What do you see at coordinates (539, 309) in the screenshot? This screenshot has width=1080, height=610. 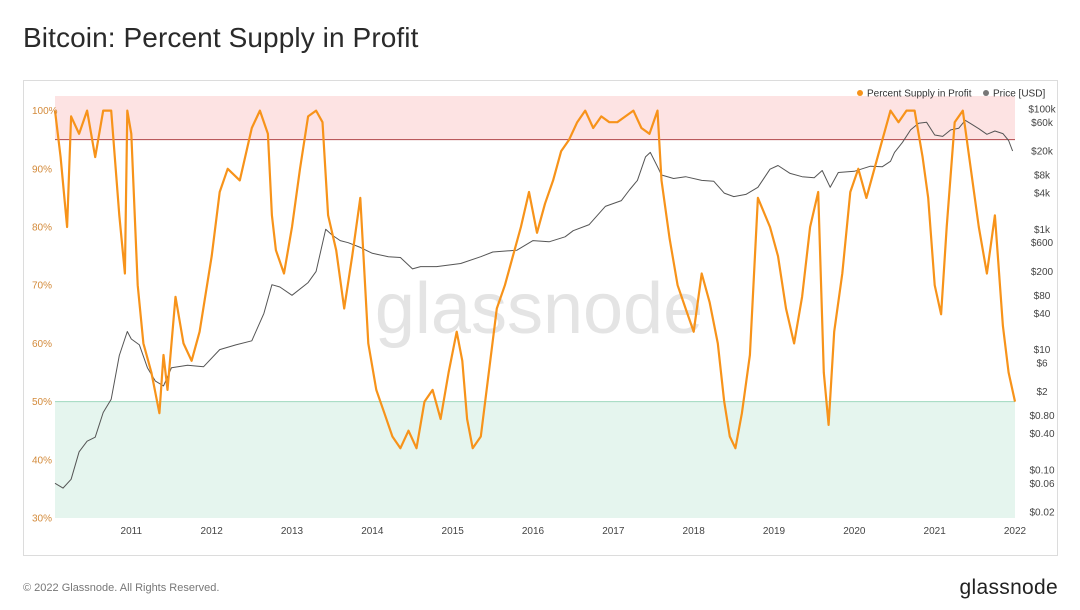 I see `watermark-text: glassnode` at bounding box center [539, 309].